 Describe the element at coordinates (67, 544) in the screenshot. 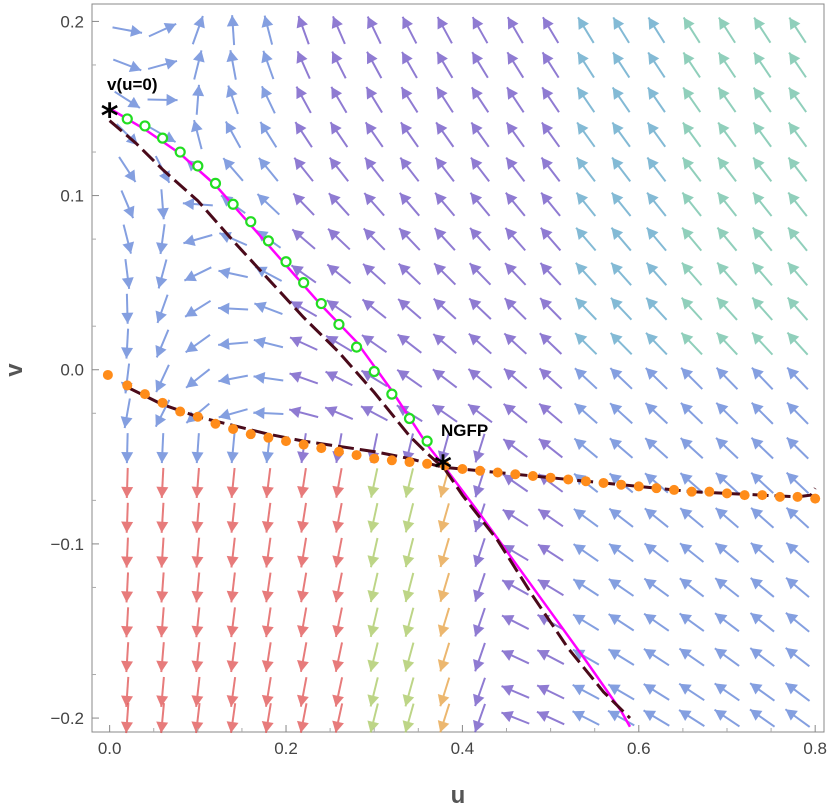

I see `y-tick-label: −0.1` at that location.